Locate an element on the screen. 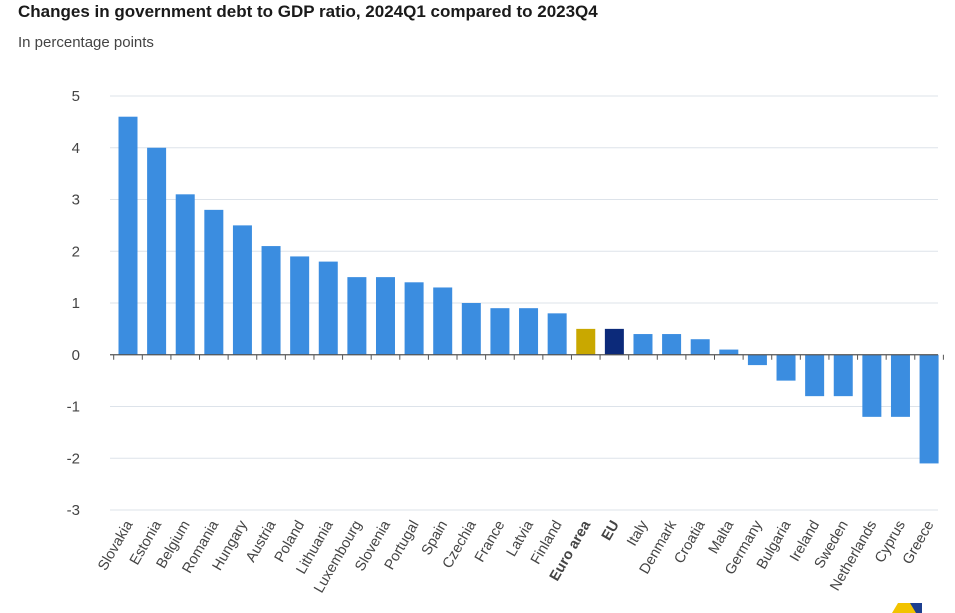 The width and height of the screenshot is (955, 613). bar-finland is located at coordinates (557, 334).